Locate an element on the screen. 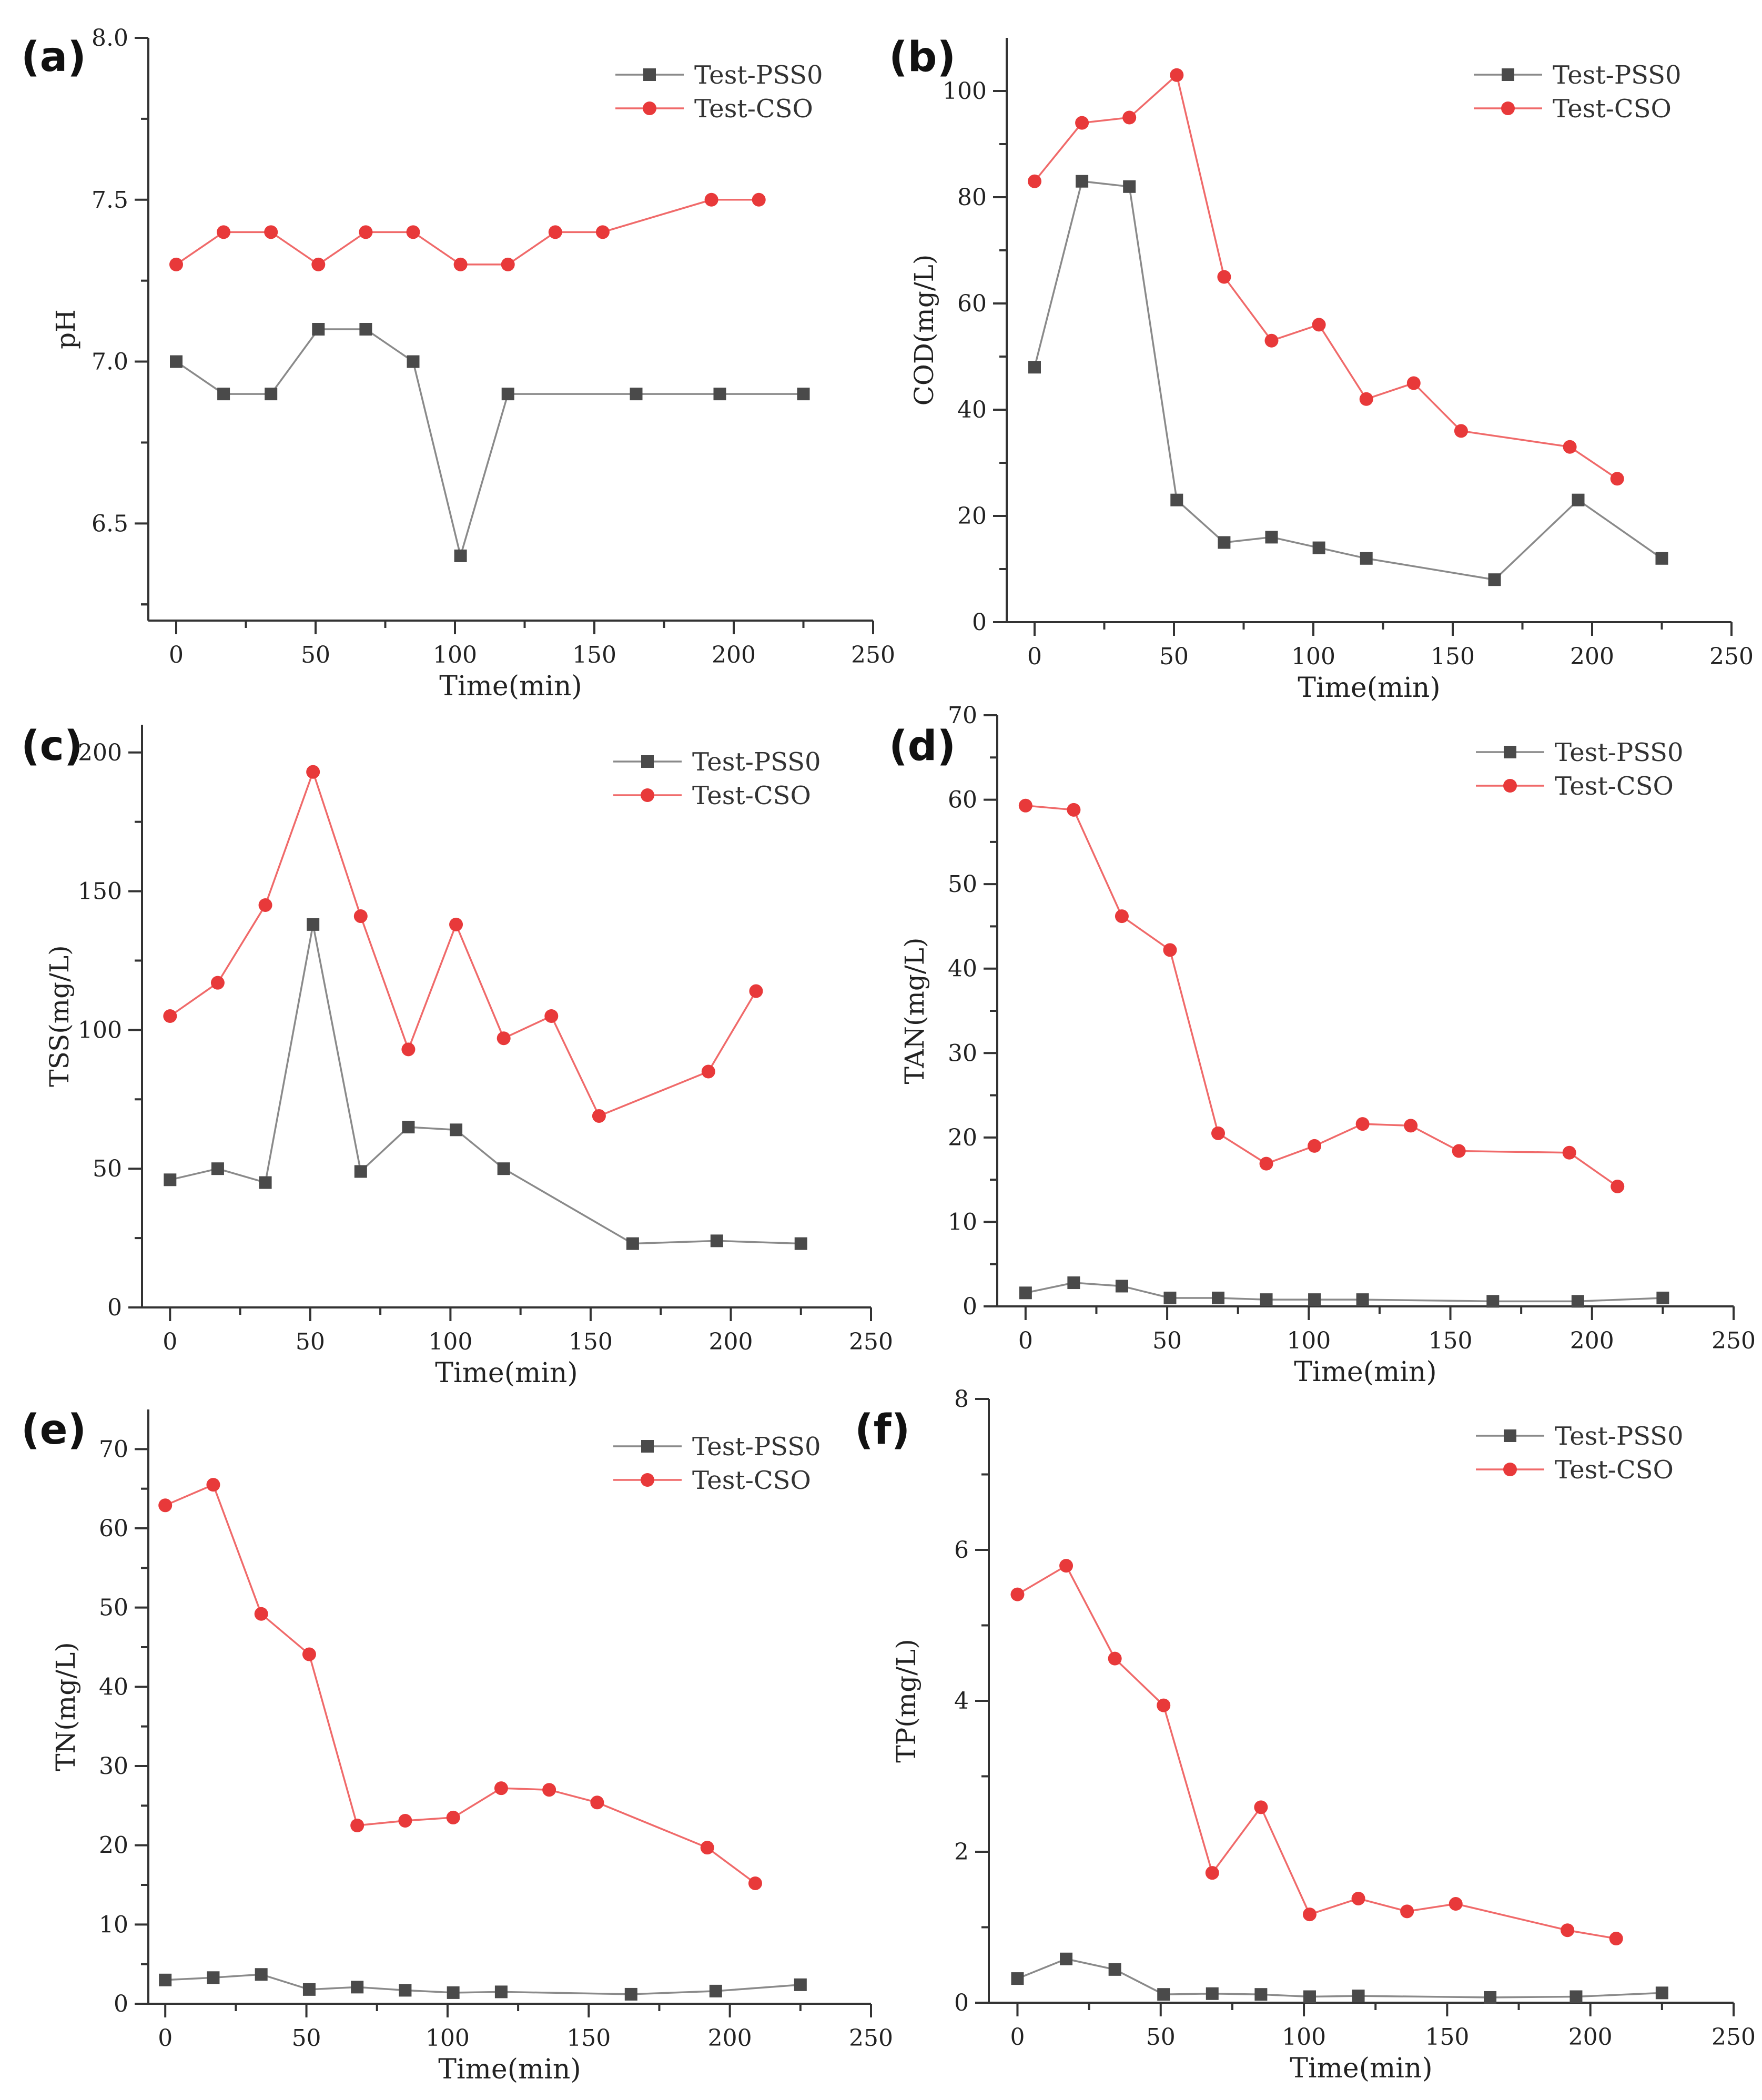 Image resolution: width=1762 pixels, height=2100 pixels. chart-a-legend-square-marker is located at coordinates (649, 74).